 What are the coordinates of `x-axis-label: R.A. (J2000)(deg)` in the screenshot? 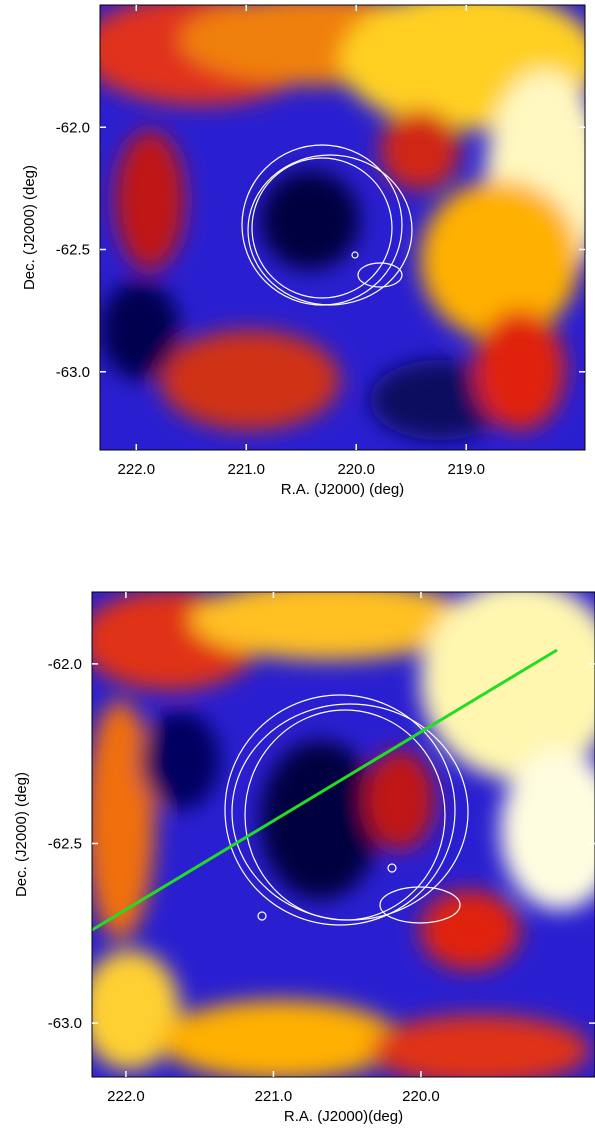 It's located at (343, 1116).